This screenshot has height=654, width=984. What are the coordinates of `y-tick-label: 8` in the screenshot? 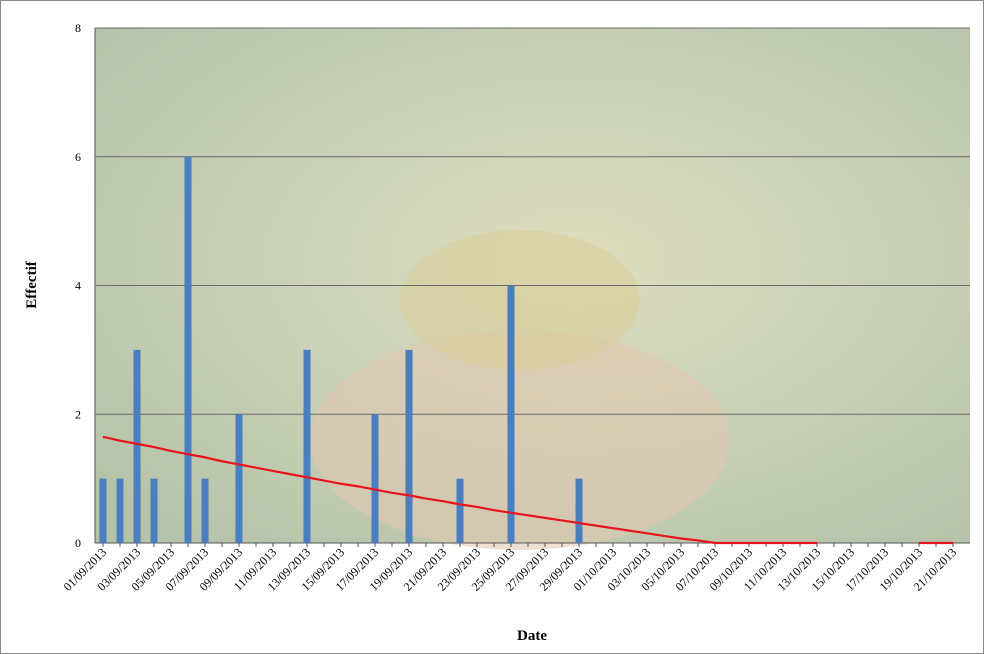 It's located at (78, 28).